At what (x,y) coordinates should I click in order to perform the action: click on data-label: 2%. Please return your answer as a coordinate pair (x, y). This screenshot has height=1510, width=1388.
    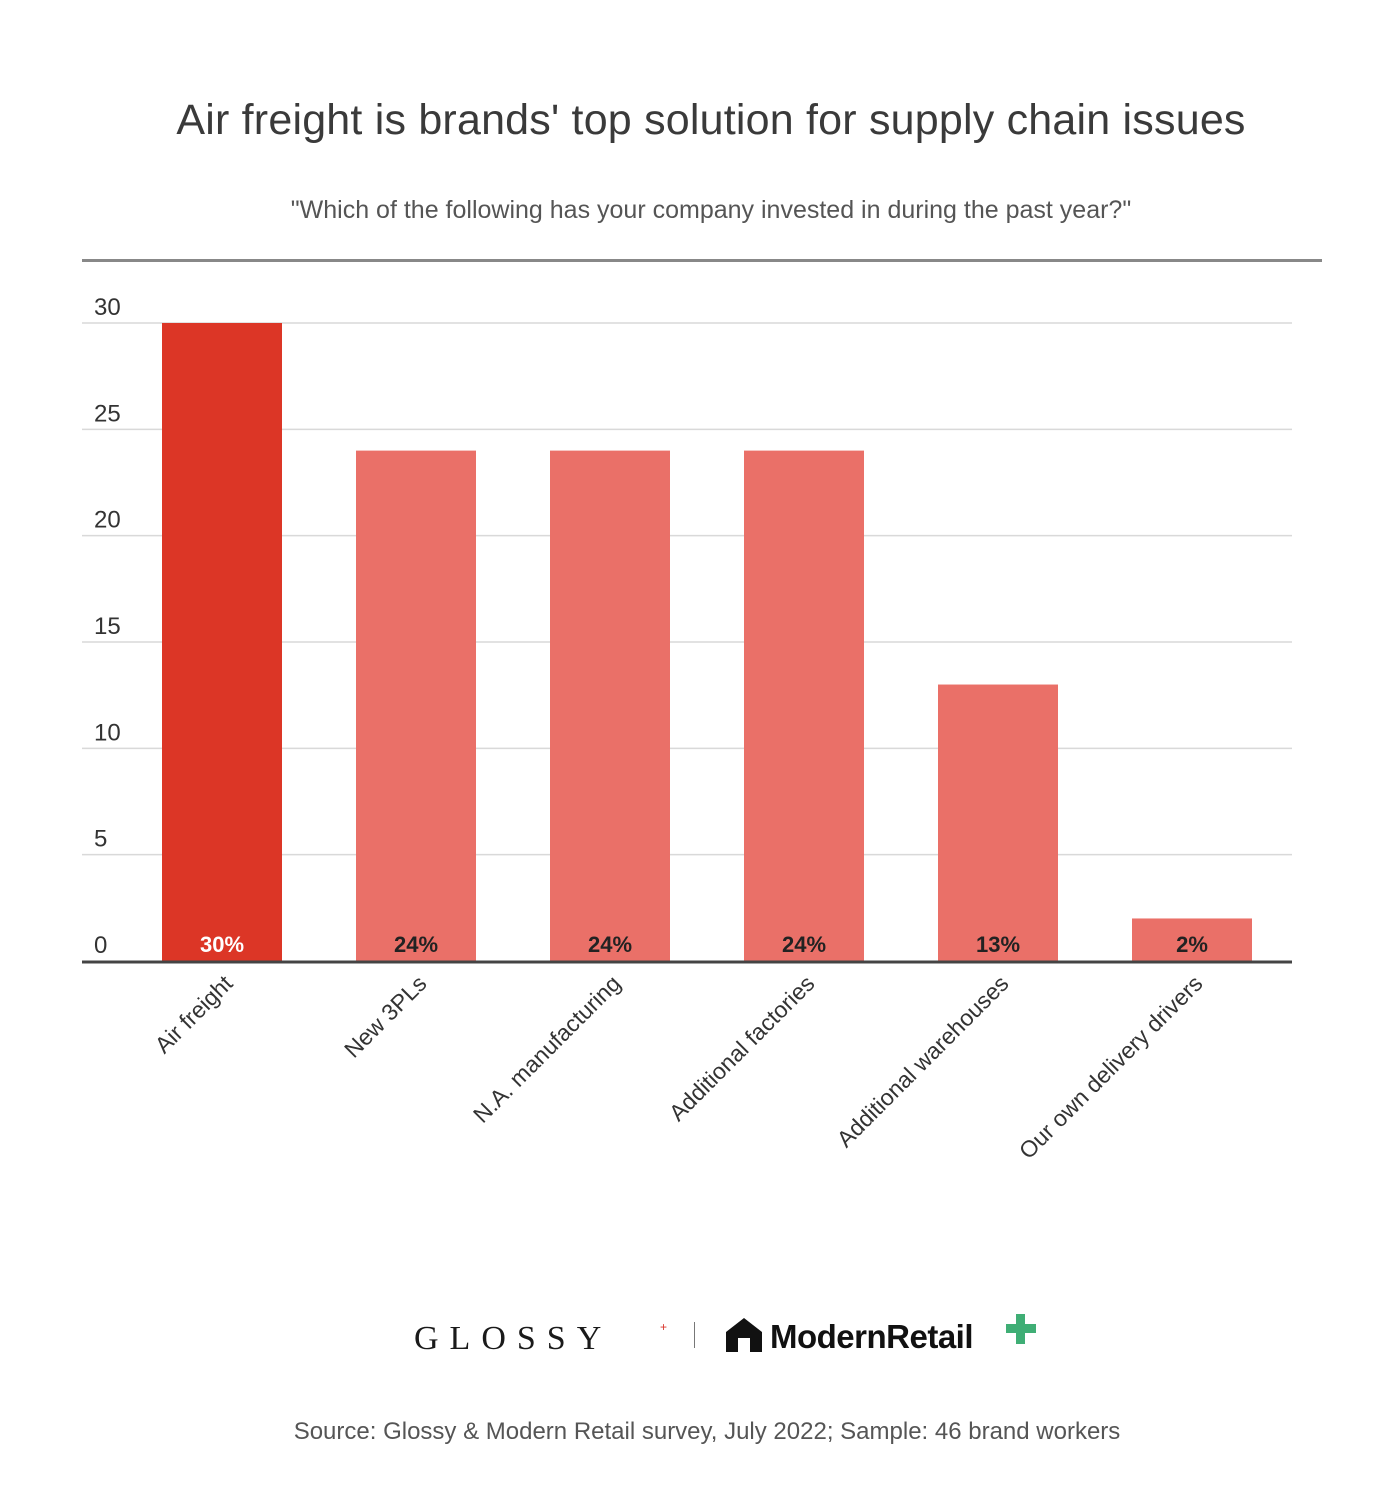
    Looking at the image, I should click on (1192, 944).